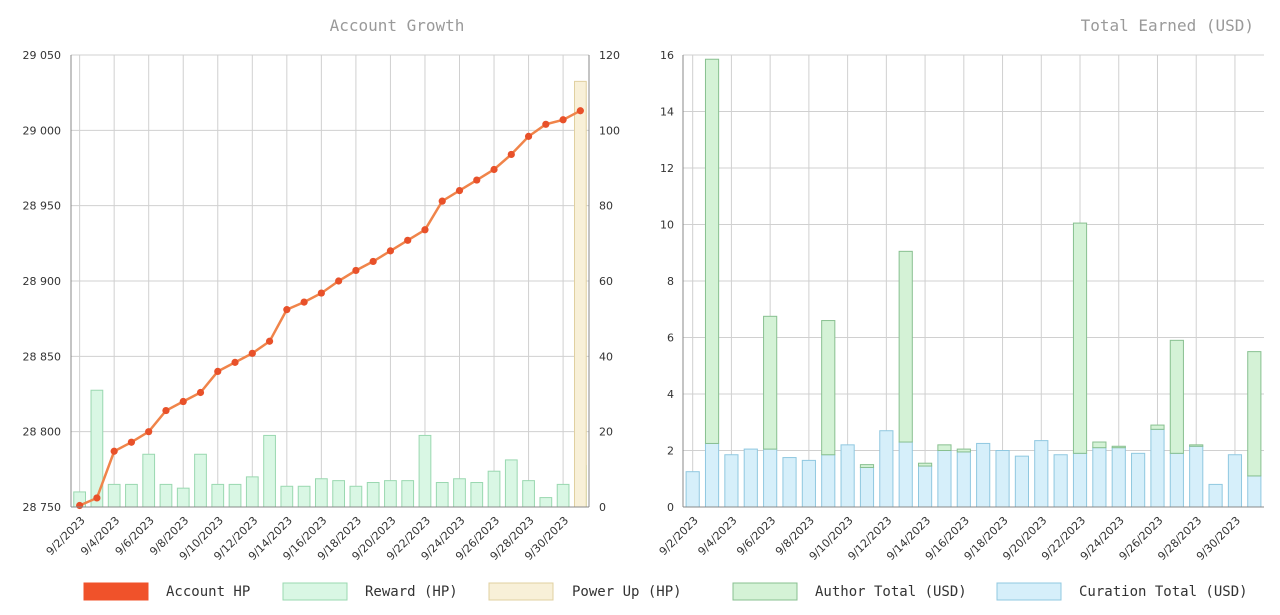 This screenshot has height=615, width=1280. I want to click on y-tick-label: 12, so click(667, 168).